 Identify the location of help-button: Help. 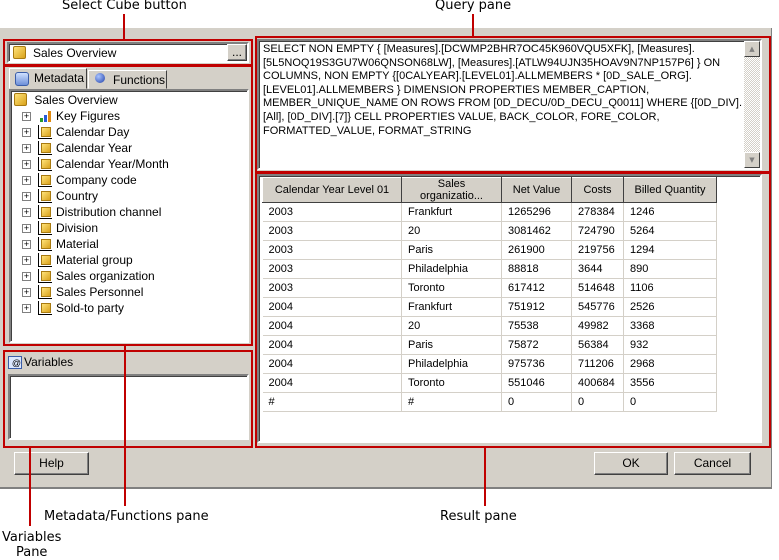
(51, 463).